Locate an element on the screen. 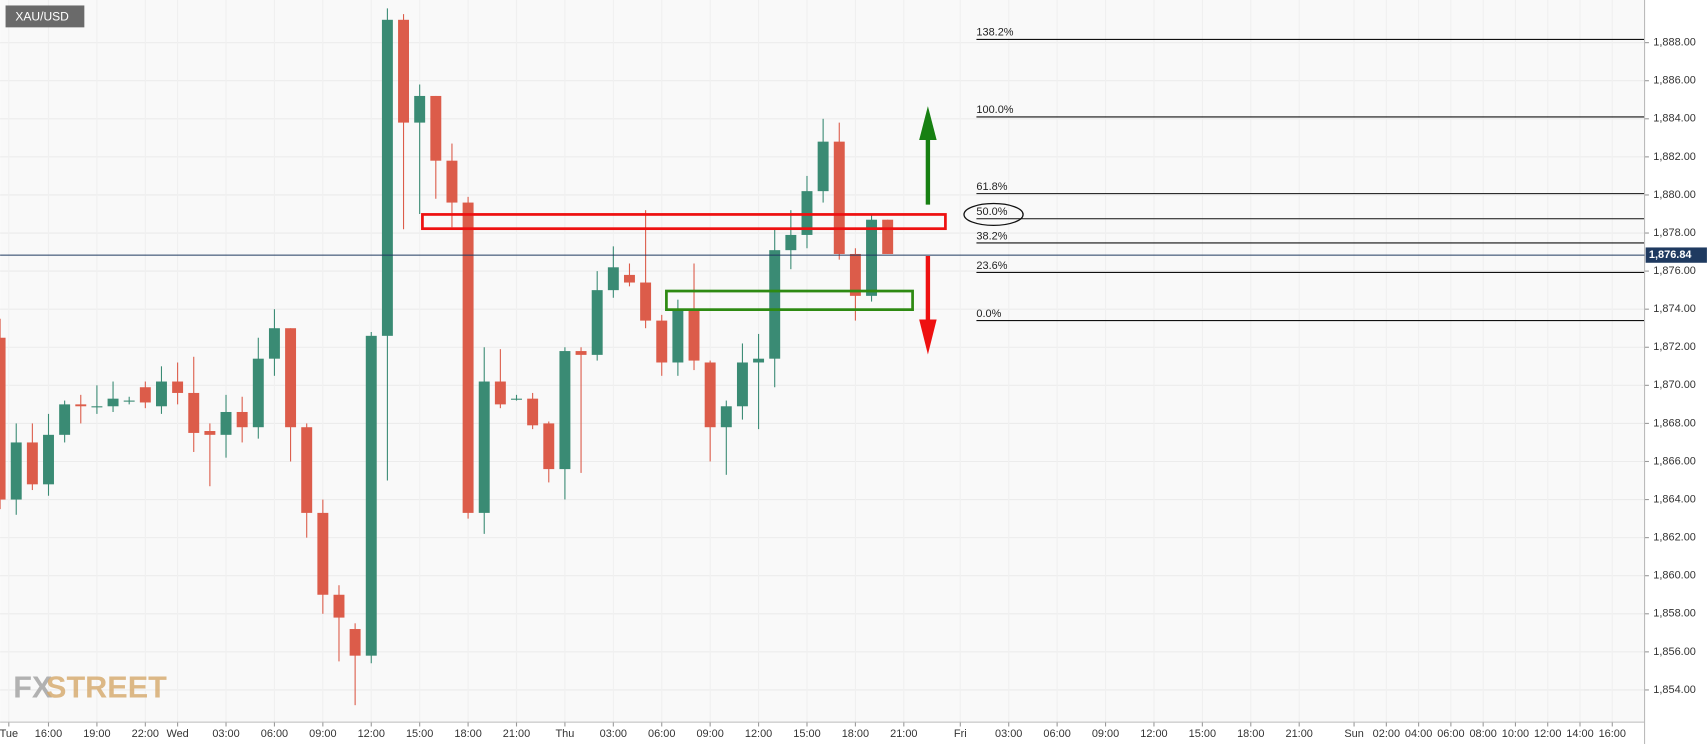  x-tick-label: 08:00 is located at coordinates (1482, 734).